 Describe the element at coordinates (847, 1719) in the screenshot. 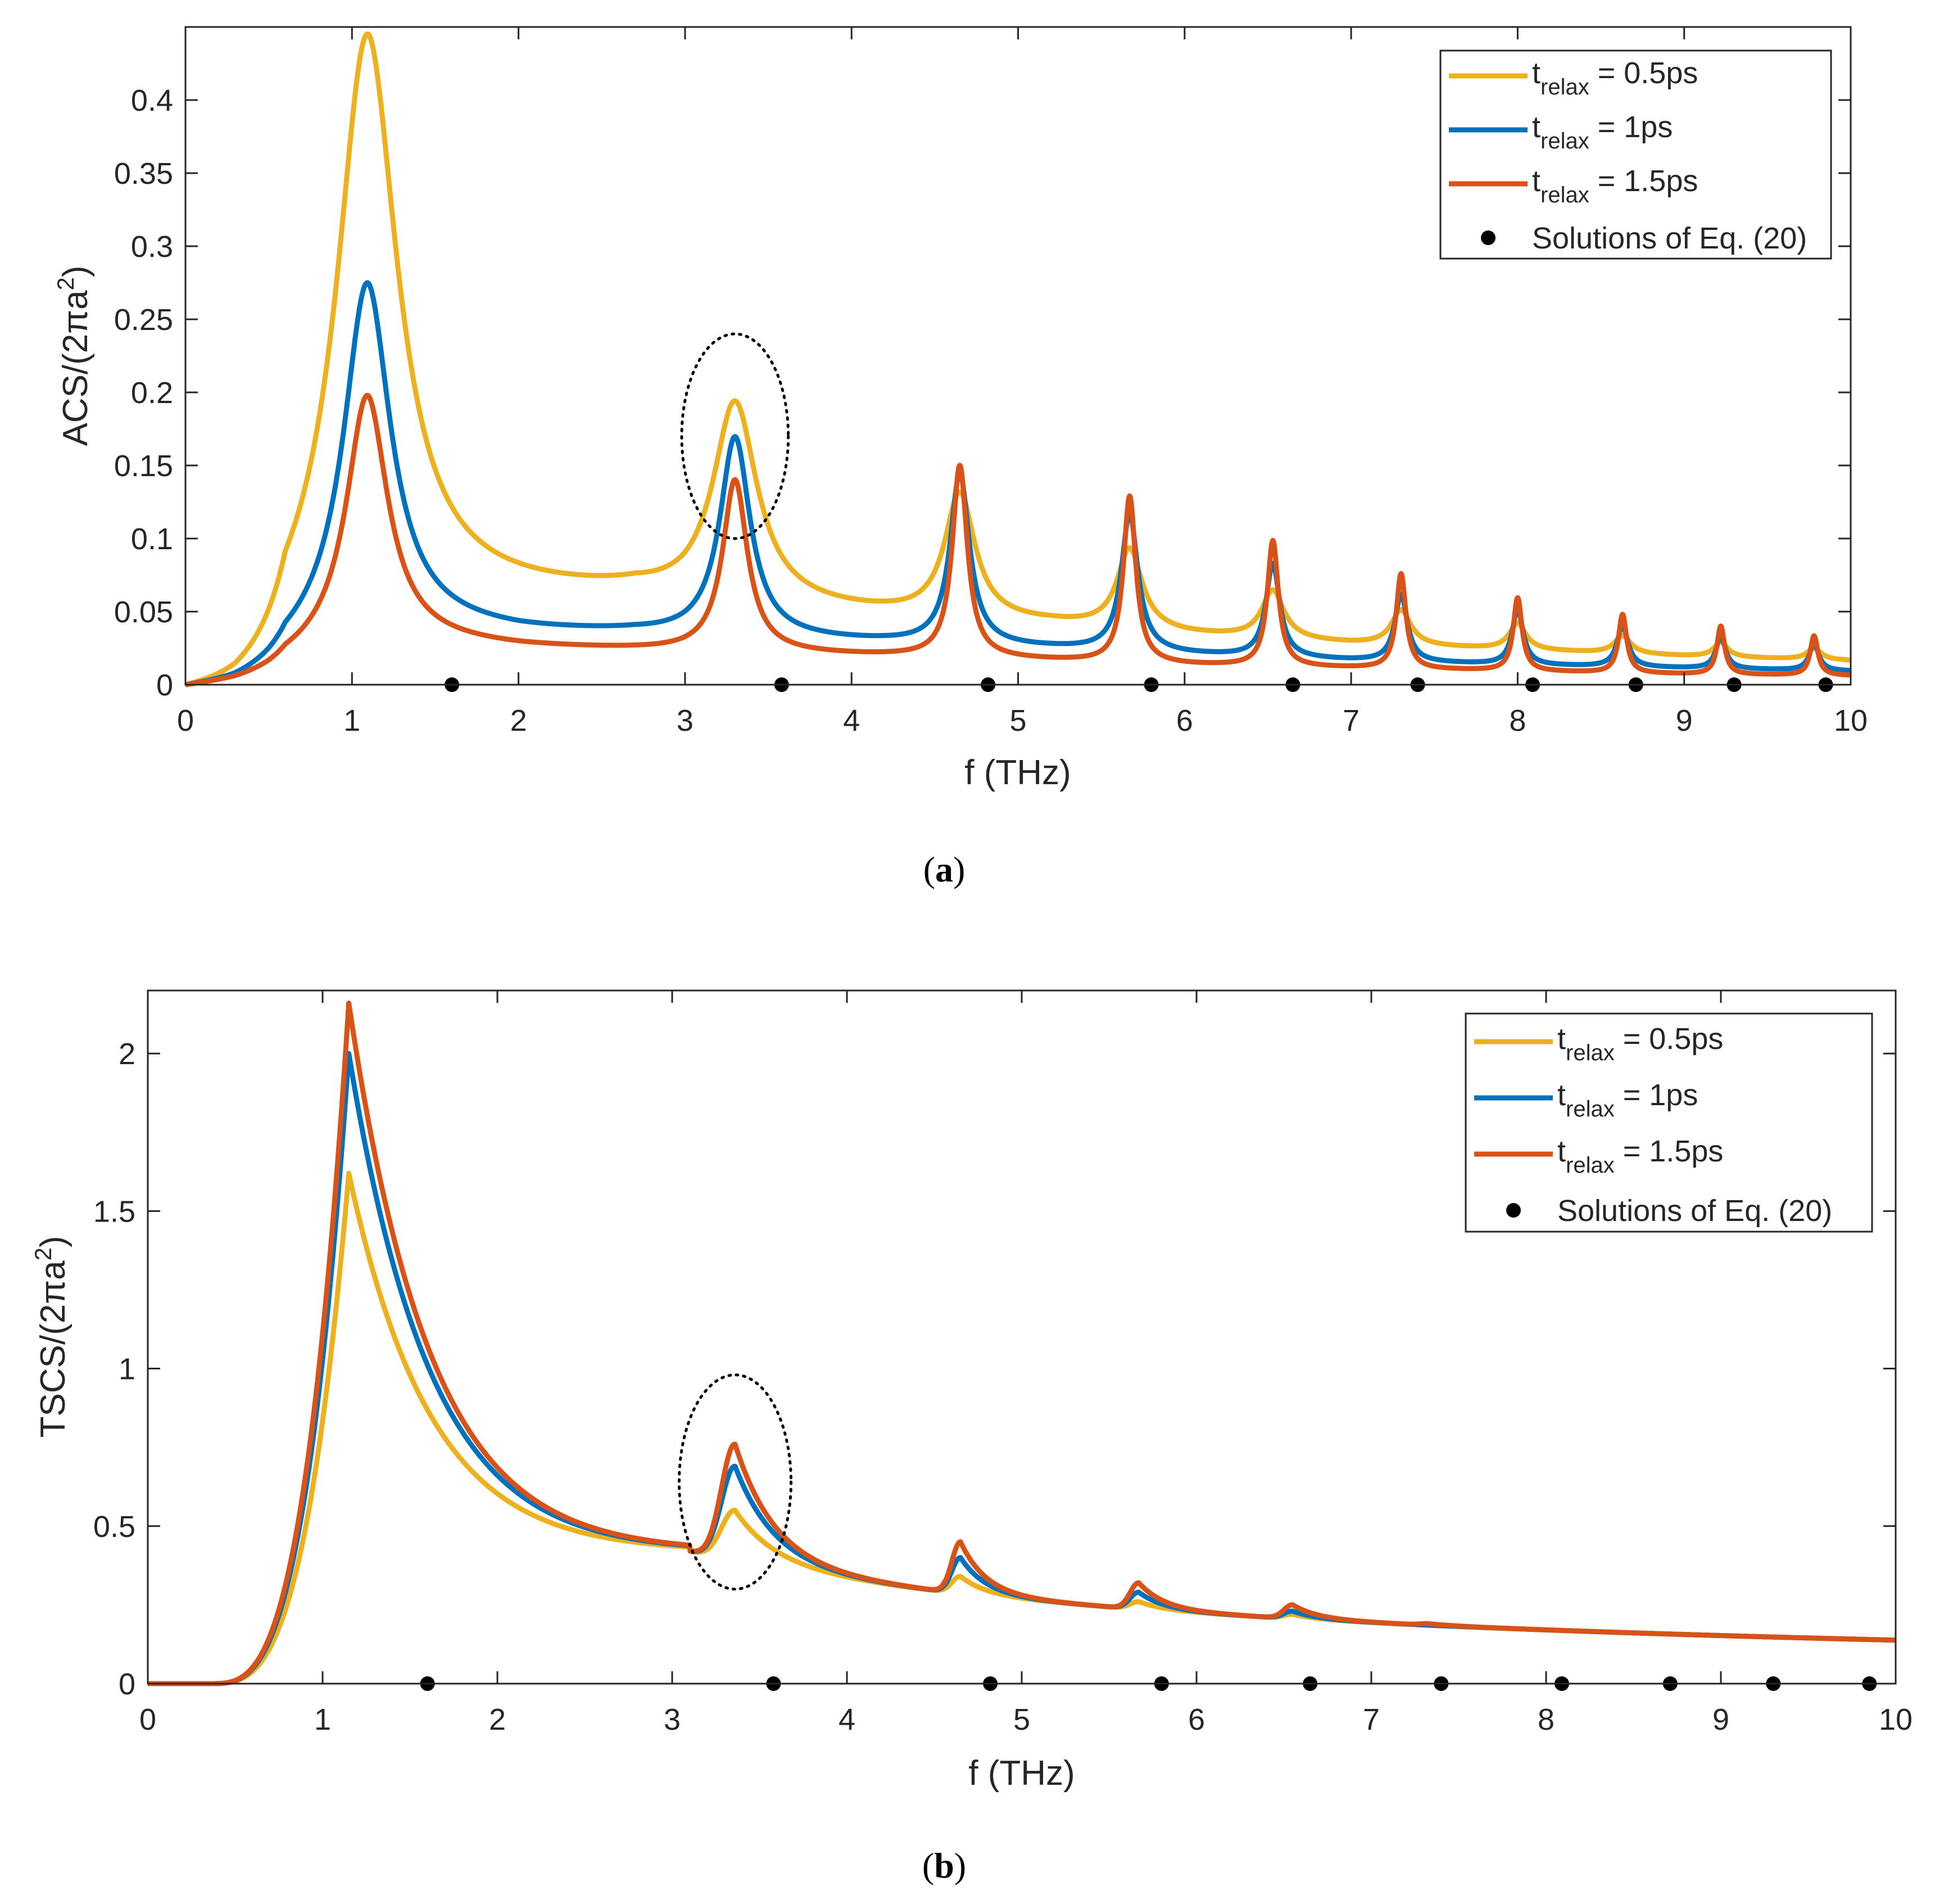

I see `panel-b-x-tick-label: 4` at that location.